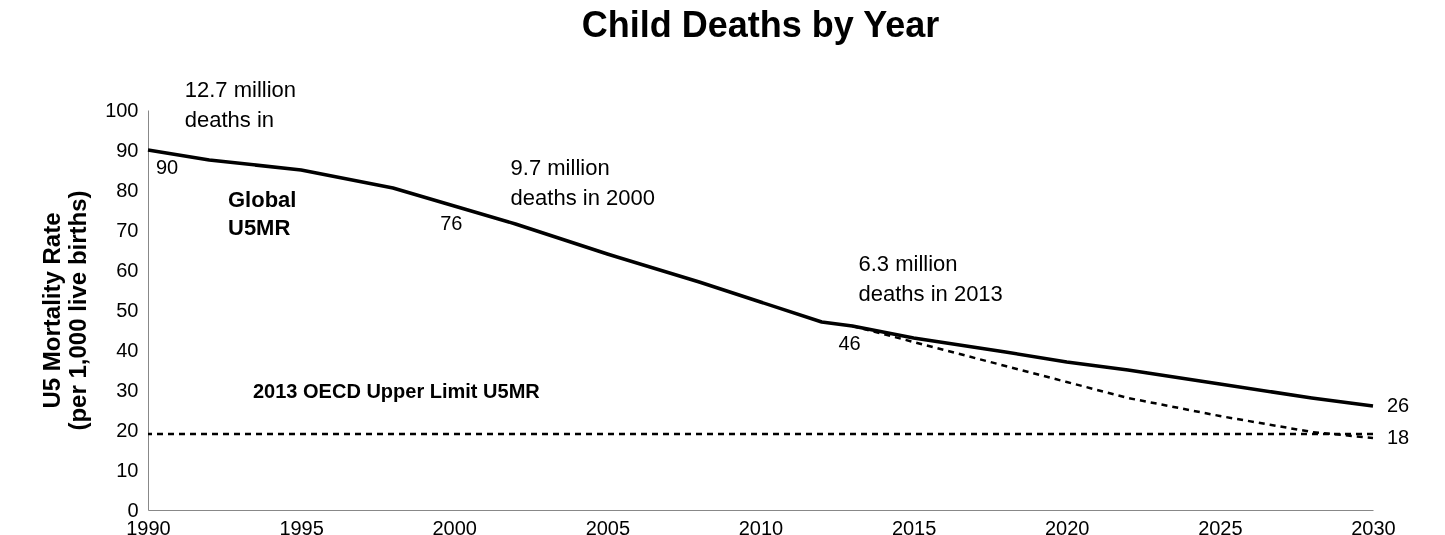 The height and width of the screenshot is (535, 1445). Describe the element at coordinates (761, 525) in the screenshot. I see `x-tick-label: 2010` at that location.